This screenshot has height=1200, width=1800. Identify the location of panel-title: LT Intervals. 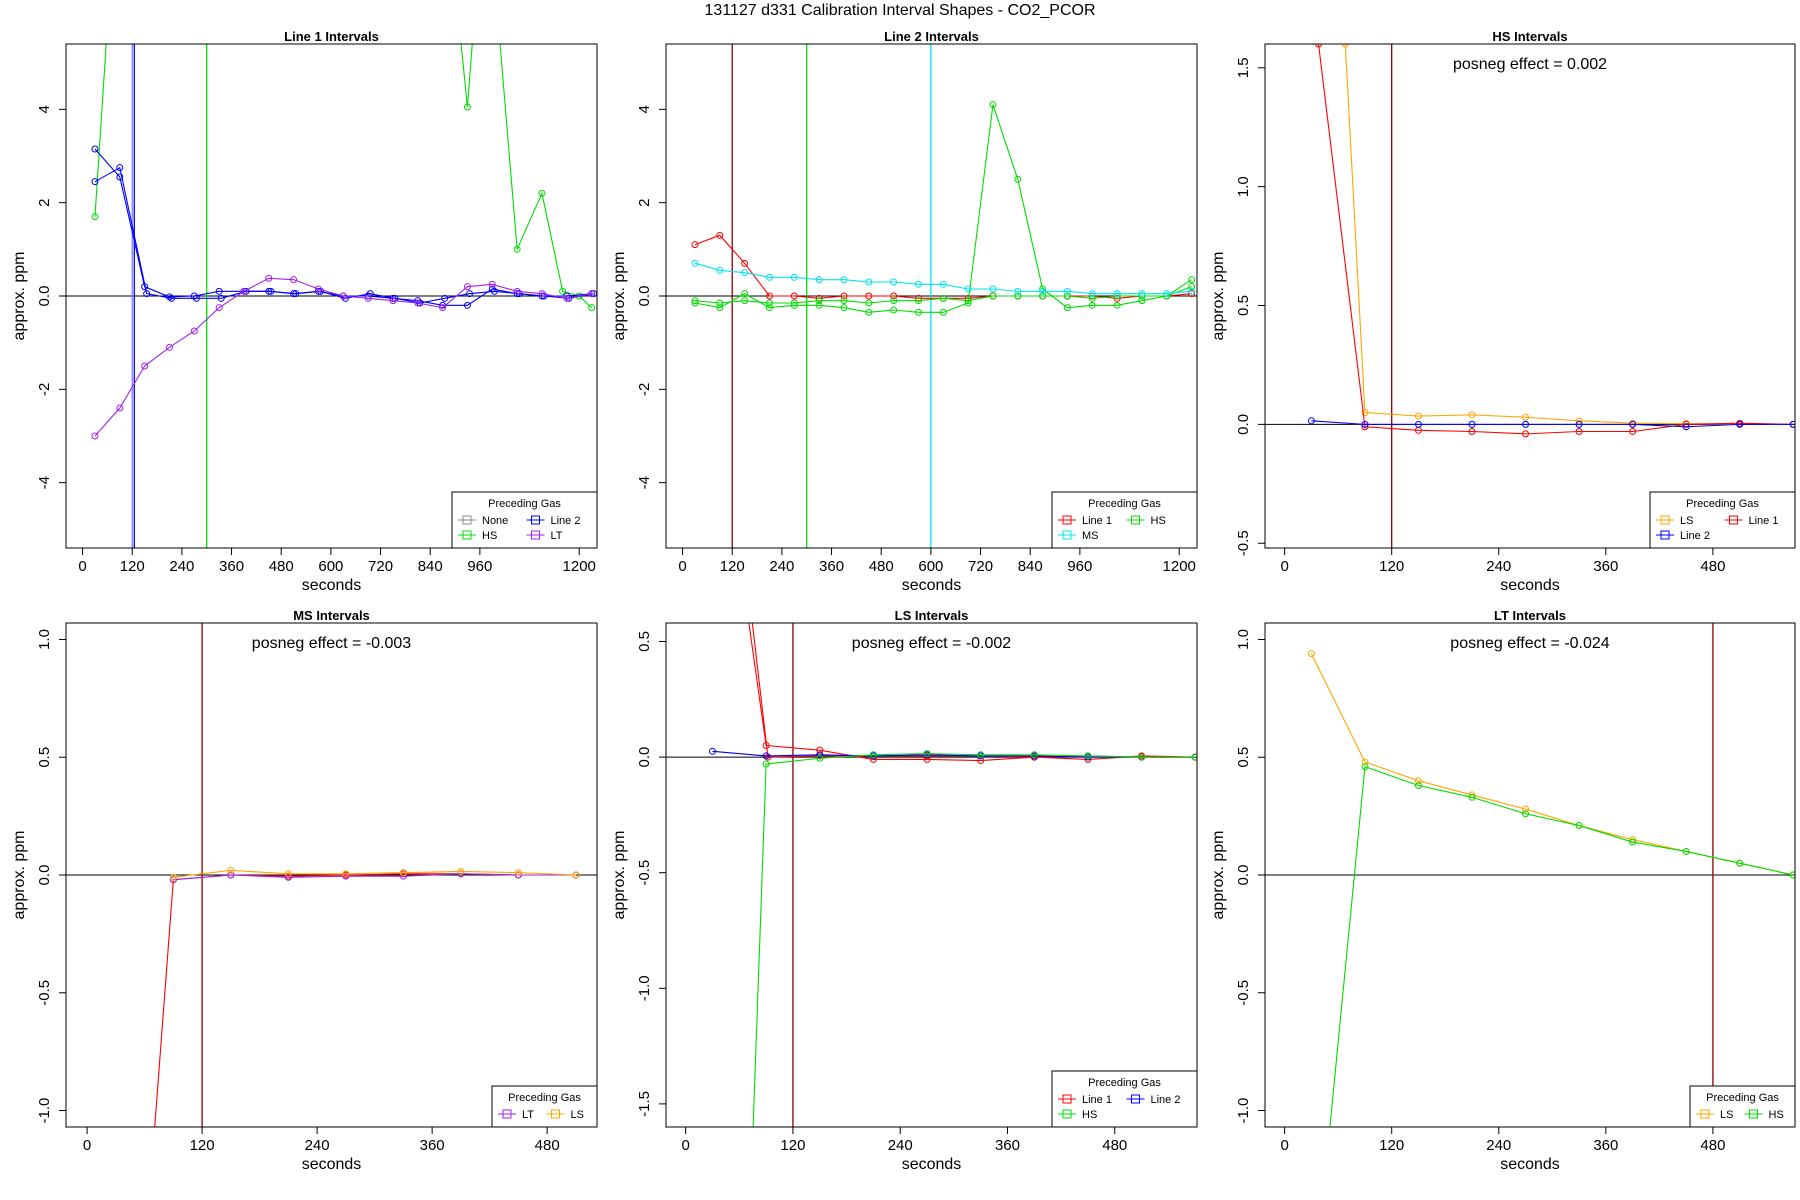
(1530, 615).